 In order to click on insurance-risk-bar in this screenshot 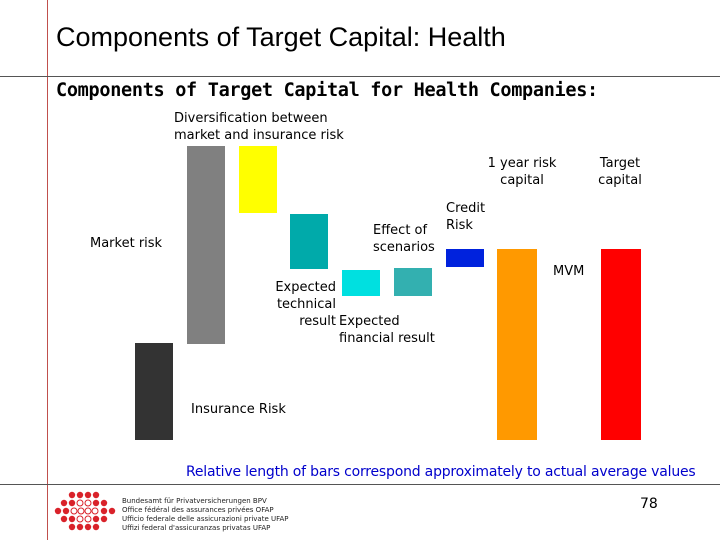, I will do `click(154, 391)`.